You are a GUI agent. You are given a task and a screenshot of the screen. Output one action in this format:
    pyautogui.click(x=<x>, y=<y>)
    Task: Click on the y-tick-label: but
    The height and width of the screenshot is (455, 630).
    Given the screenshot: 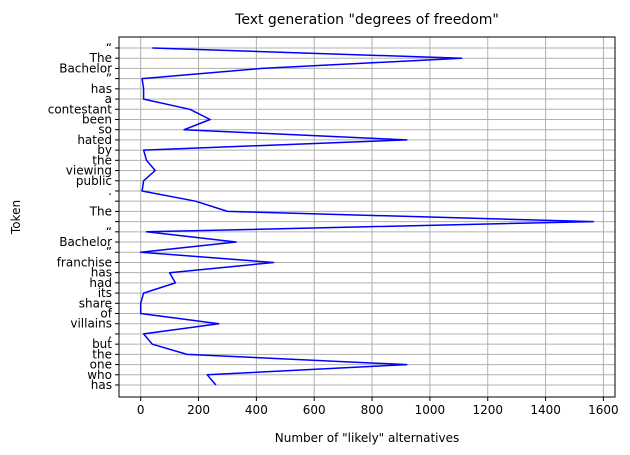 What is the action you would take?
    pyautogui.click(x=102, y=344)
    